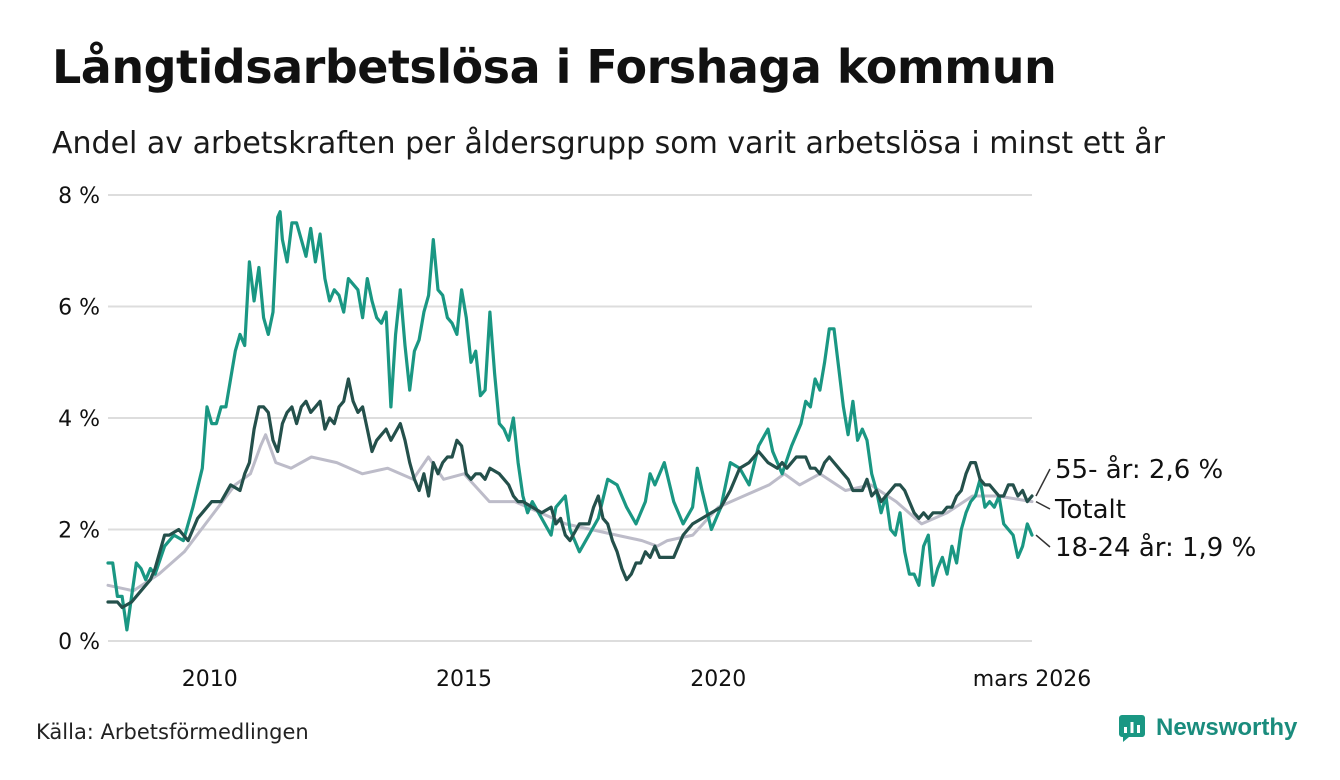 This screenshot has height=780, width=1340. Describe the element at coordinates (1090, 510) in the screenshot. I see `end-label-totalt: Totalt` at that location.